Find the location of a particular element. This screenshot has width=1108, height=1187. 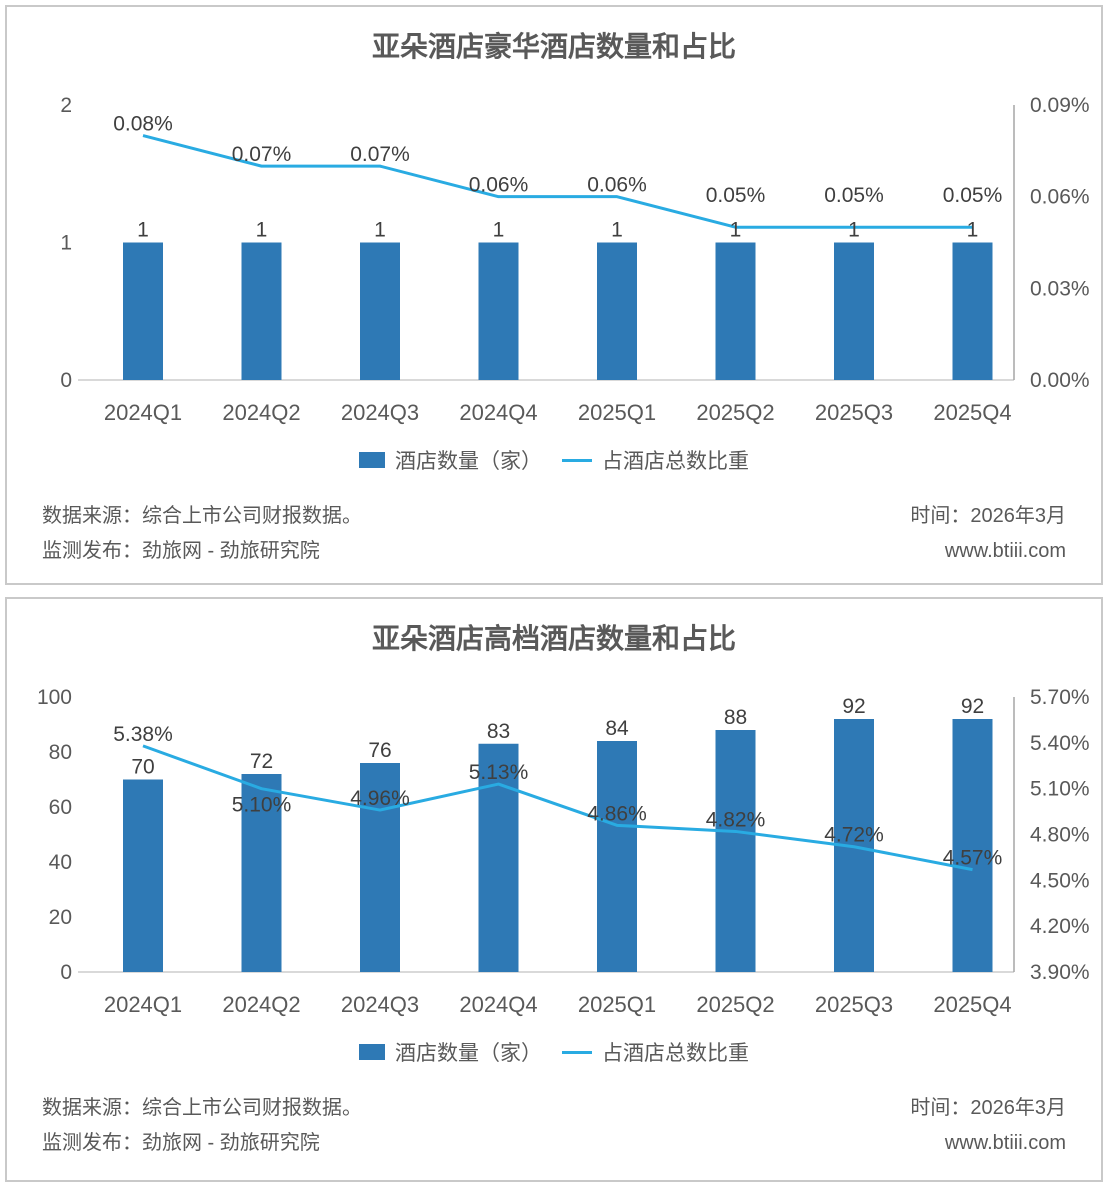

line-value-label: 0.05% is located at coordinates (854, 195).